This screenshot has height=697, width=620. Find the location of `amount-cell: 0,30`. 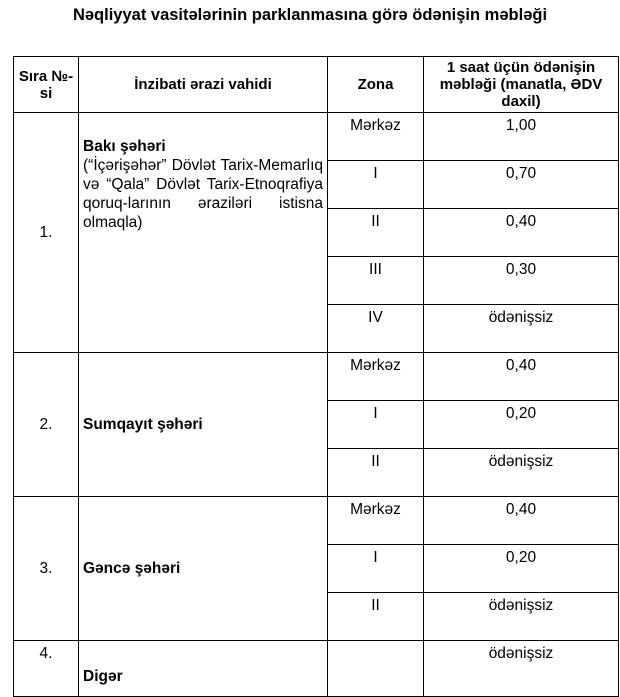

amount-cell: 0,30 is located at coordinates (521, 280).